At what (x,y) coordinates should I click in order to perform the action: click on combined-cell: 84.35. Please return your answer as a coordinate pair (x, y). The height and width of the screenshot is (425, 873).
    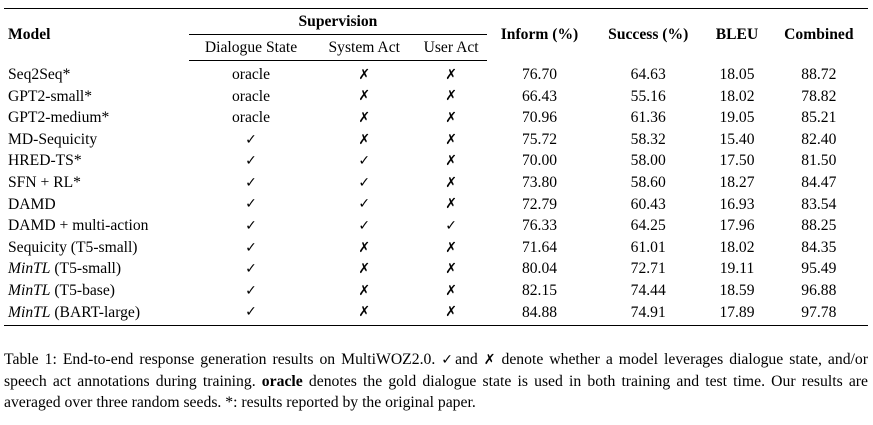
    Looking at the image, I should click on (819, 247).